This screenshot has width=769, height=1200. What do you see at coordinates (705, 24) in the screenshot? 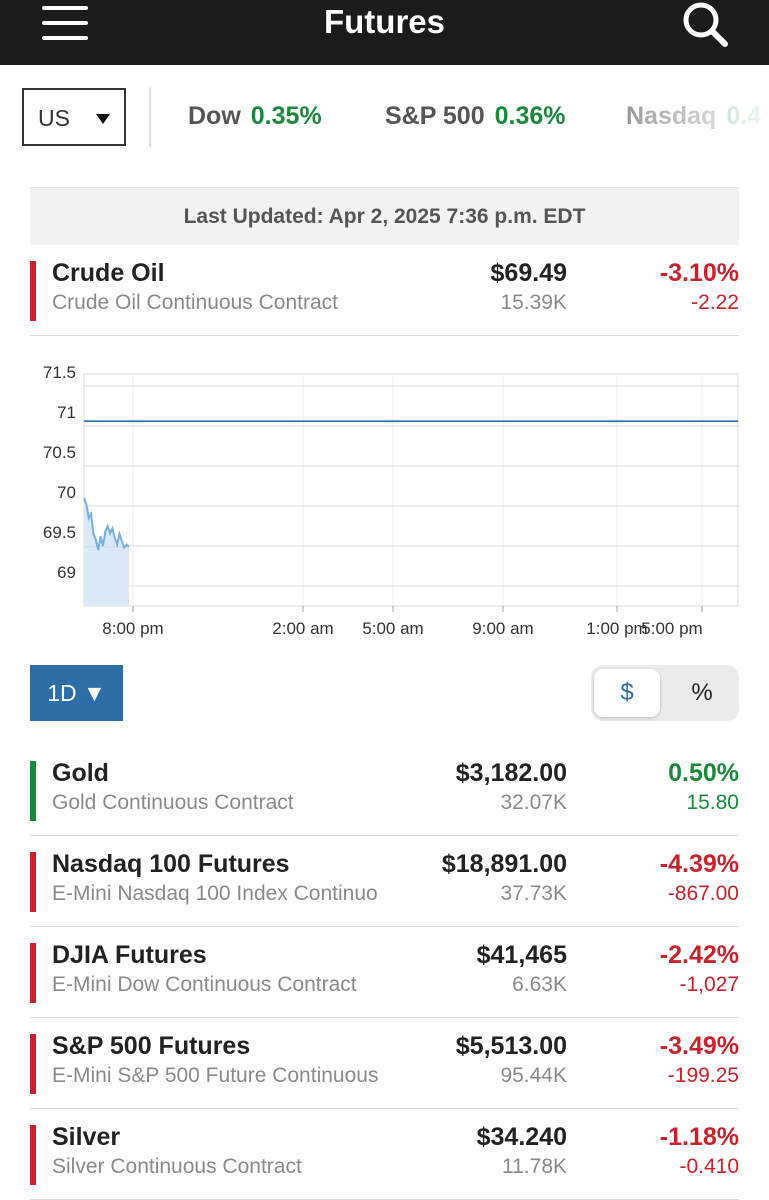
I see `search-icon` at bounding box center [705, 24].